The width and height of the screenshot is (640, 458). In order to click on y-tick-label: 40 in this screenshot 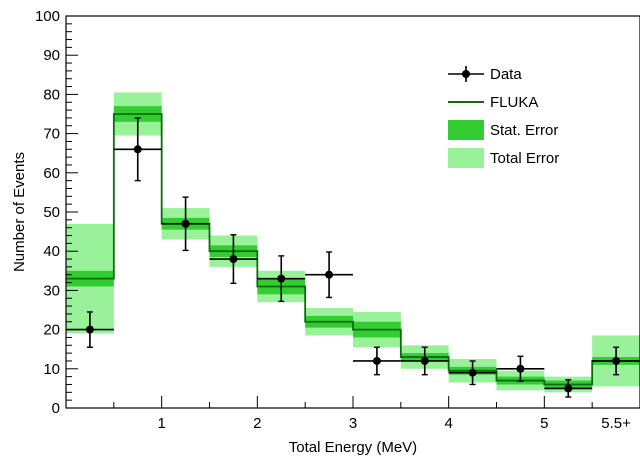, I will do `click(51, 251)`.